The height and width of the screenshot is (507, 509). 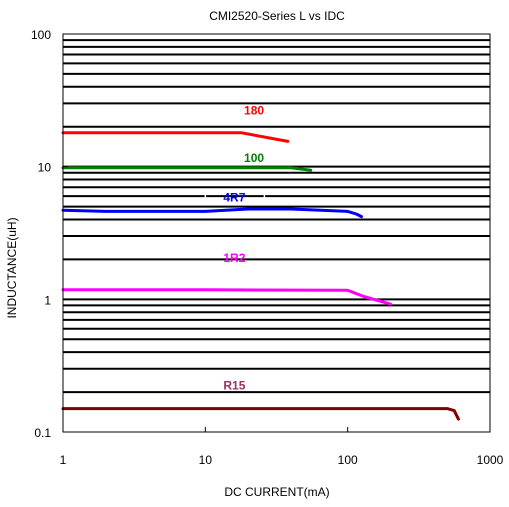 I want to click on series-line-4r7, so click(x=212, y=213).